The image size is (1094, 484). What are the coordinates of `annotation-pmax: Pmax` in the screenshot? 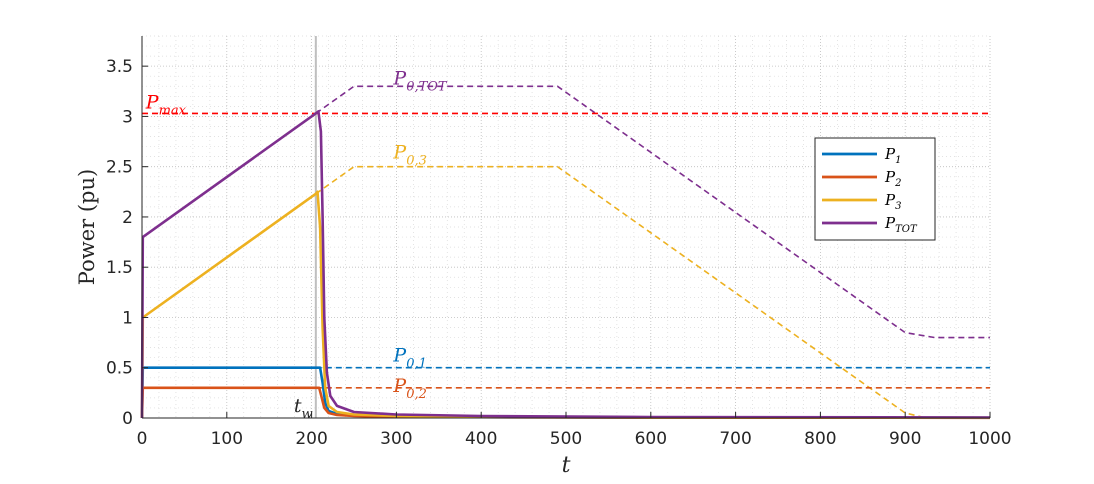 It's located at (166, 104).